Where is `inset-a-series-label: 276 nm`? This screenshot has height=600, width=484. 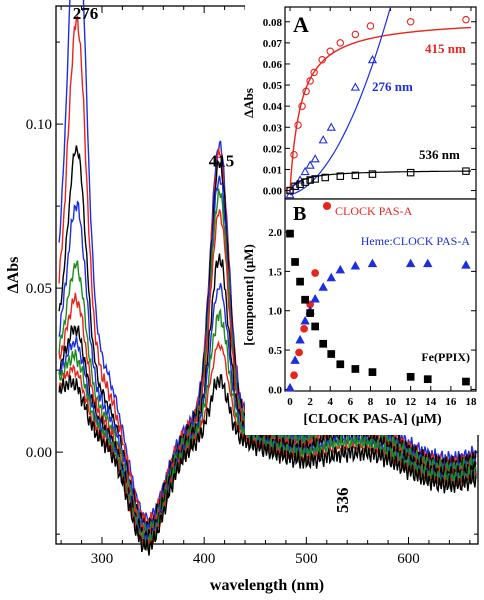 inset-a-series-label: 276 nm is located at coordinates (392, 86).